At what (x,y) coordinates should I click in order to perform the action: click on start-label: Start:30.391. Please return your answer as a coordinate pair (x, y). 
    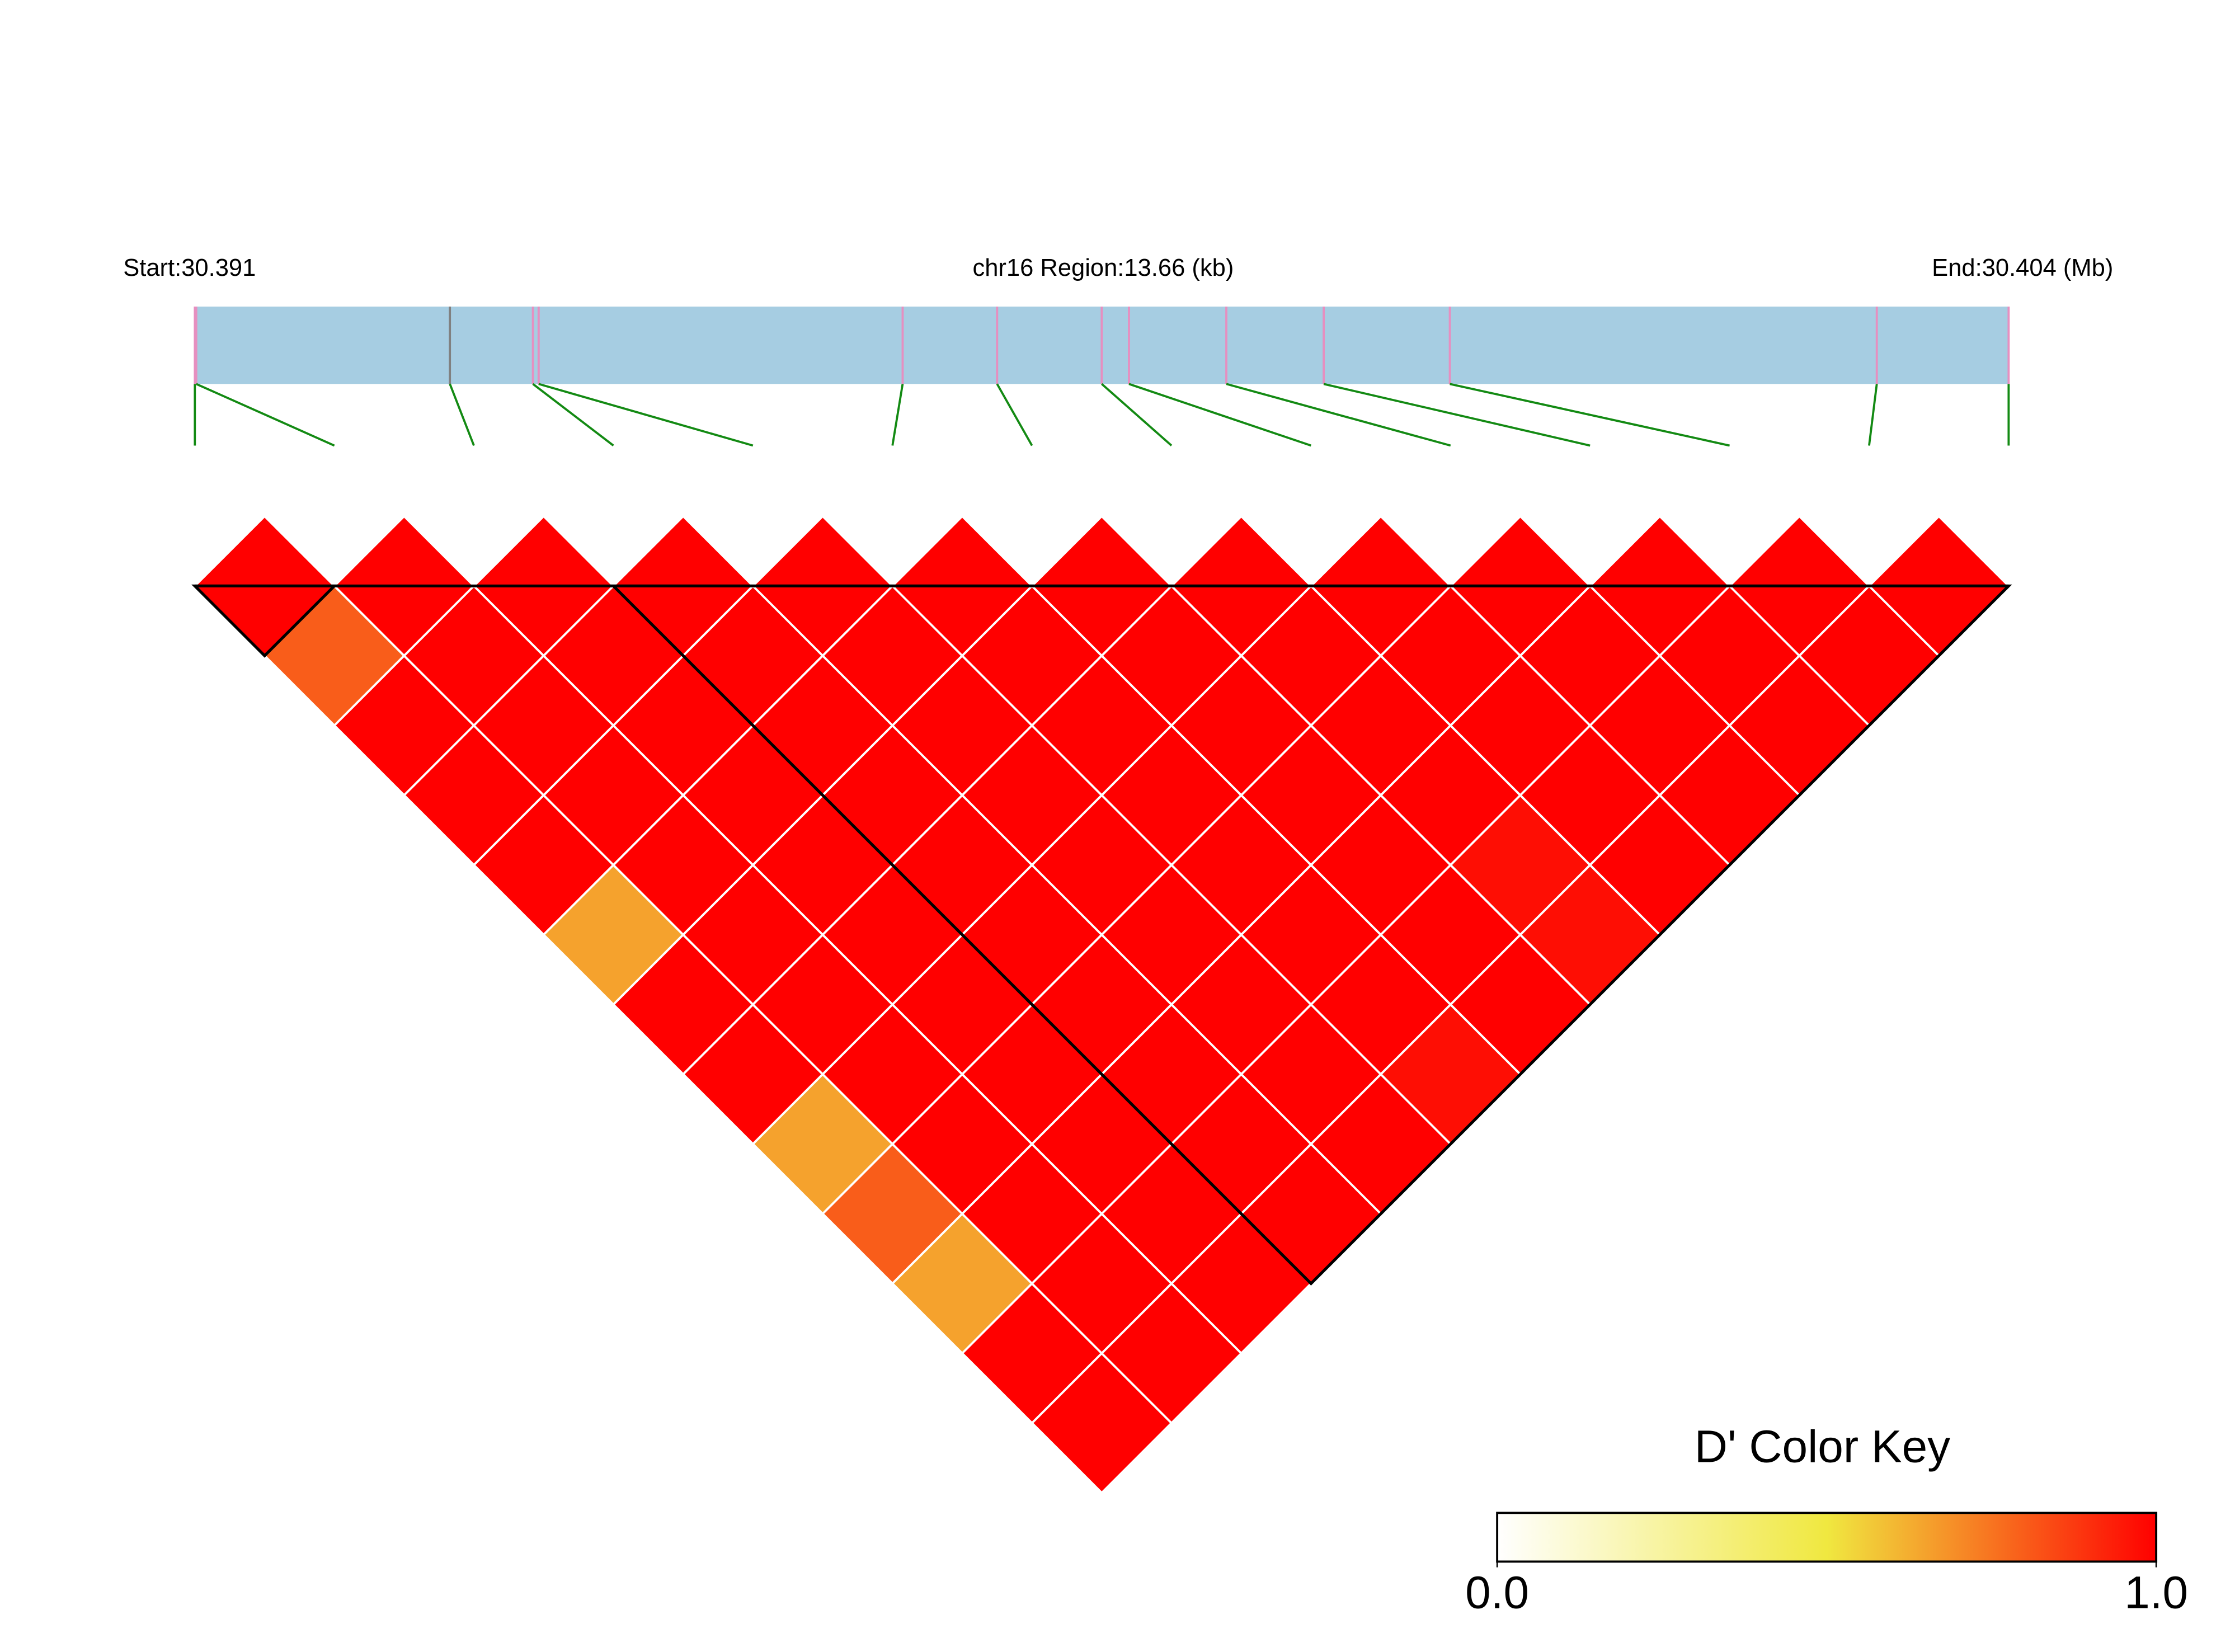
    Looking at the image, I should click on (189, 268).